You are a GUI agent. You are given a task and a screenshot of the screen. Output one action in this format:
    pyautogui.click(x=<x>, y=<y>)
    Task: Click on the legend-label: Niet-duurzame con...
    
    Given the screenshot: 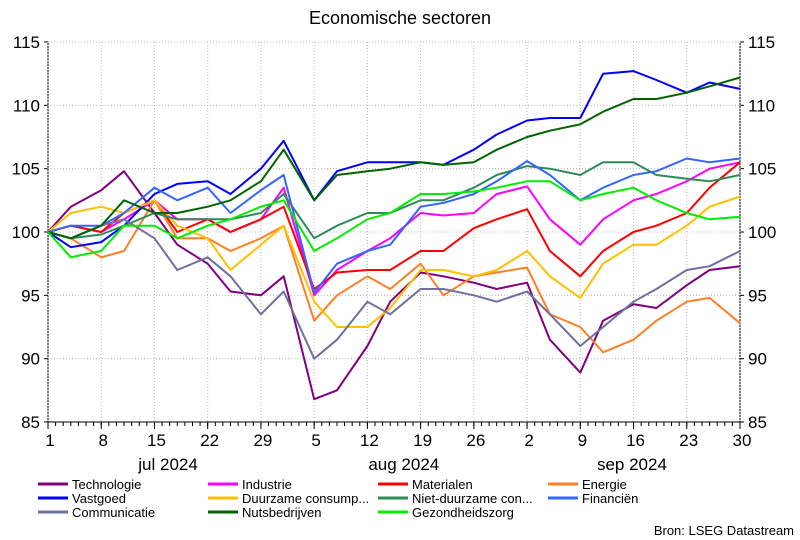 What is the action you would take?
    pyautogui.click(x=472, y=498)
    